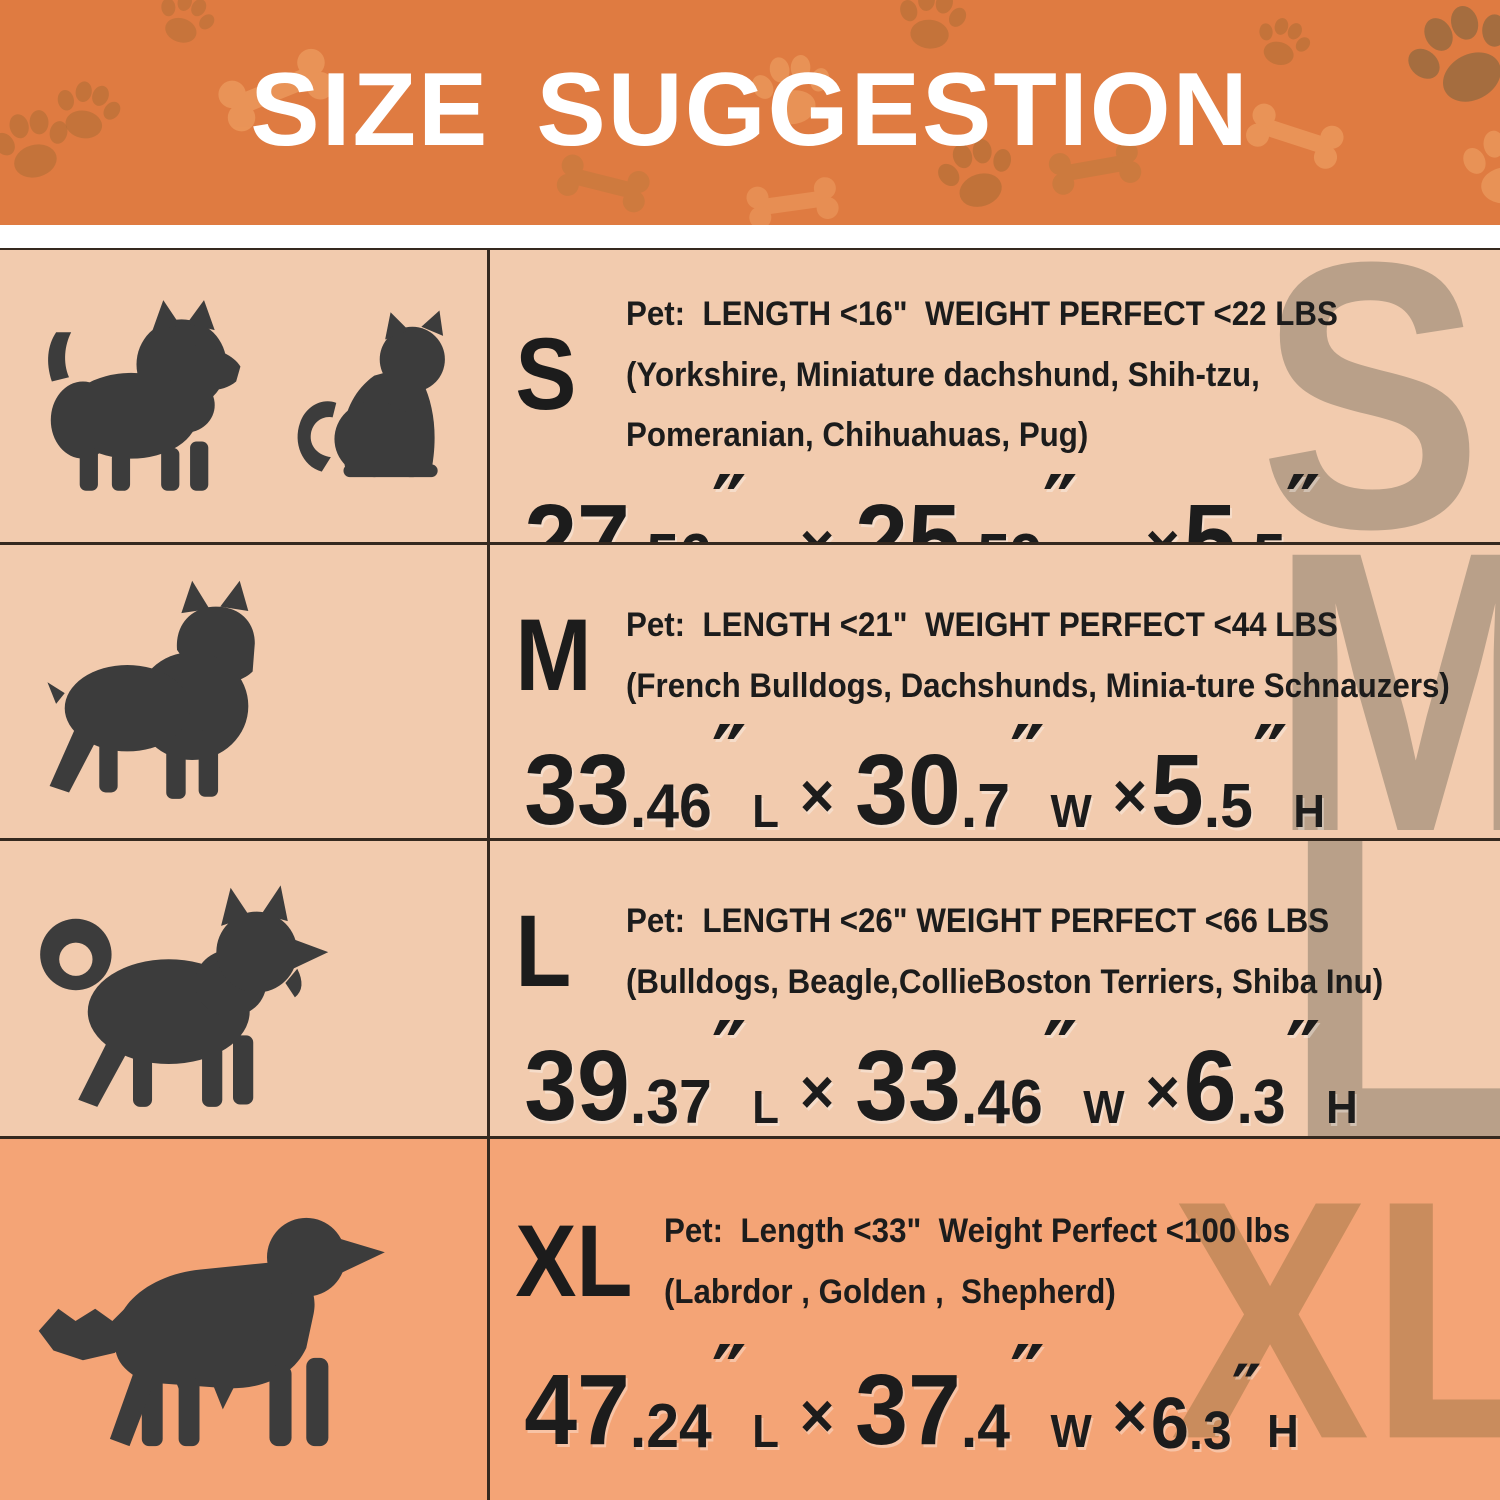 The image size is (1500, 1500). I want to click on size-letter: XL, so click(574, 1260).